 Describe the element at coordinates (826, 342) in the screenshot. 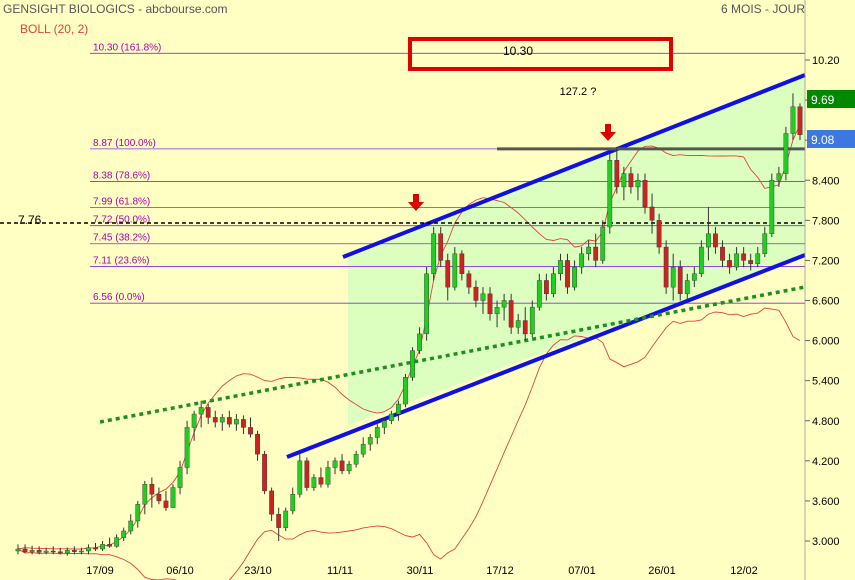

I see `y-tick-label: 6.000` at that location.